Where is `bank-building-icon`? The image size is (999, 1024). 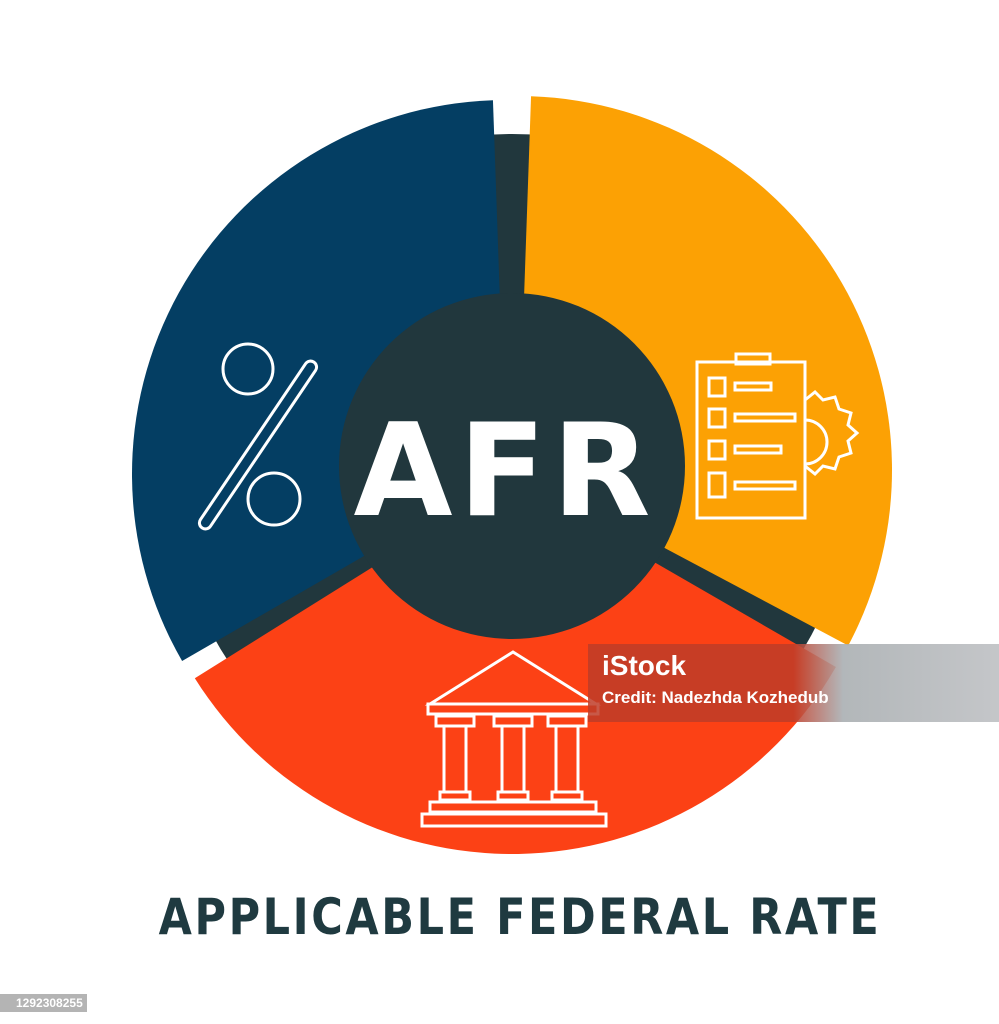 bank-building-icon is located at coordinates (514, 739).